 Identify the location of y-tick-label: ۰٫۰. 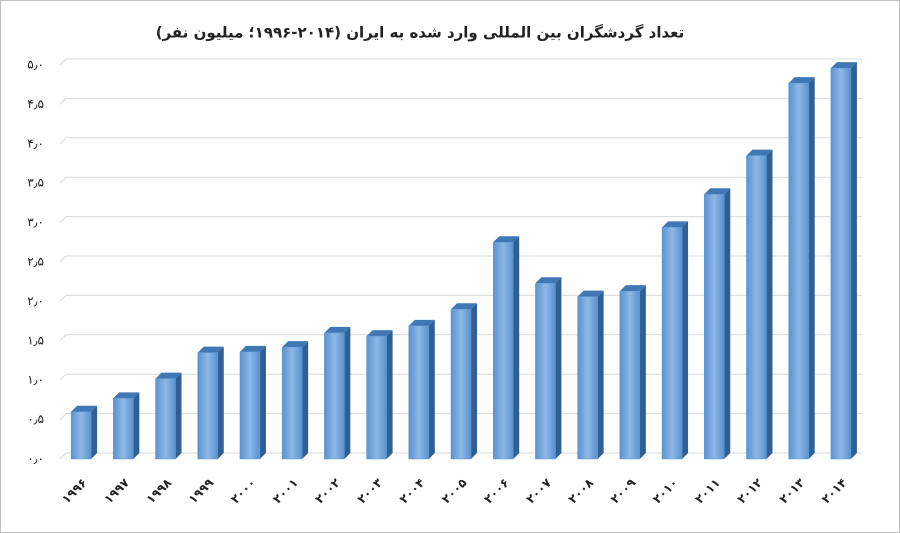
(35, 459).